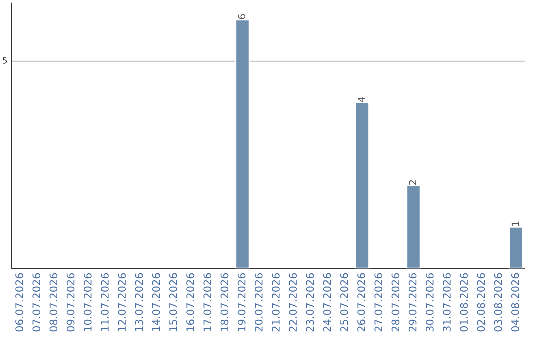 This screenshot has width=540, height=340. I want to click on x-tick-label: 25.07.2026, so click(344, 302).